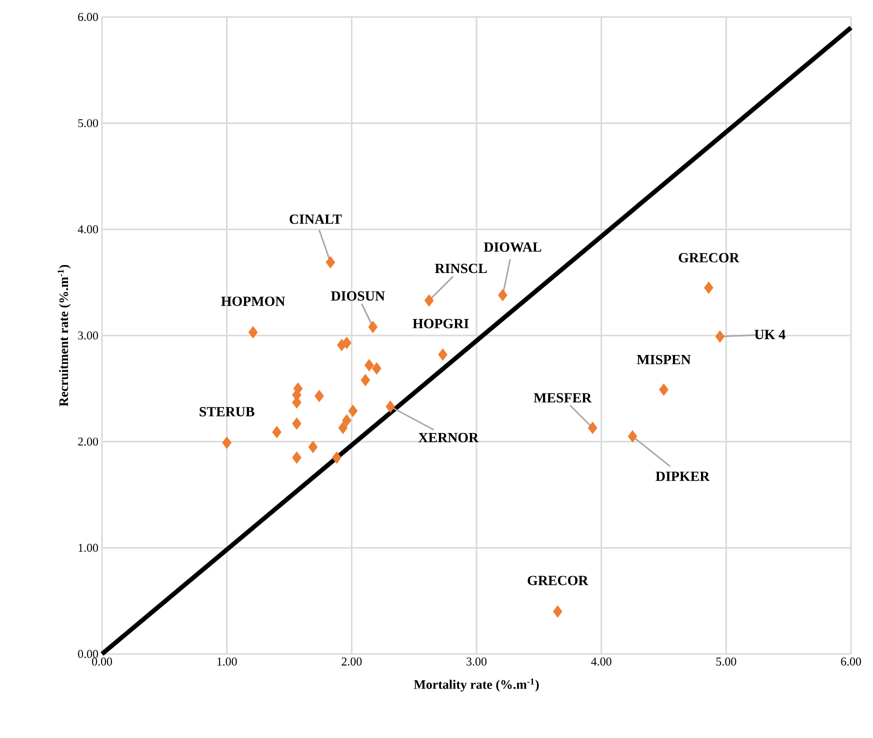 The image size is (873, 738). Describe the element at coordinates (88, 123) in the screenshot. I see `y-tick-label: 5.00` at that location.